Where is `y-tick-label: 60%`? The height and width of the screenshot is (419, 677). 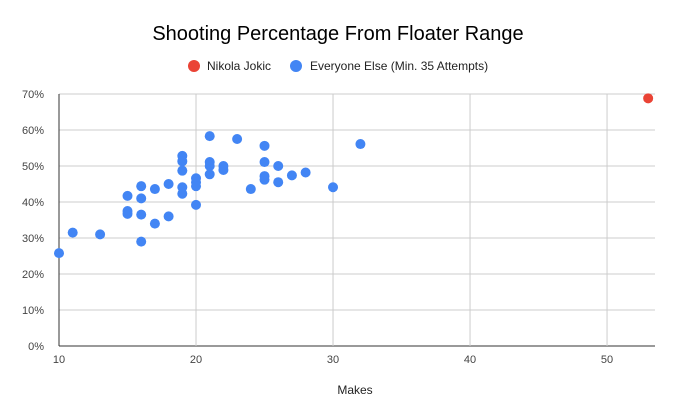 y-tick-label: 60% is located at coordinates (33, 131).